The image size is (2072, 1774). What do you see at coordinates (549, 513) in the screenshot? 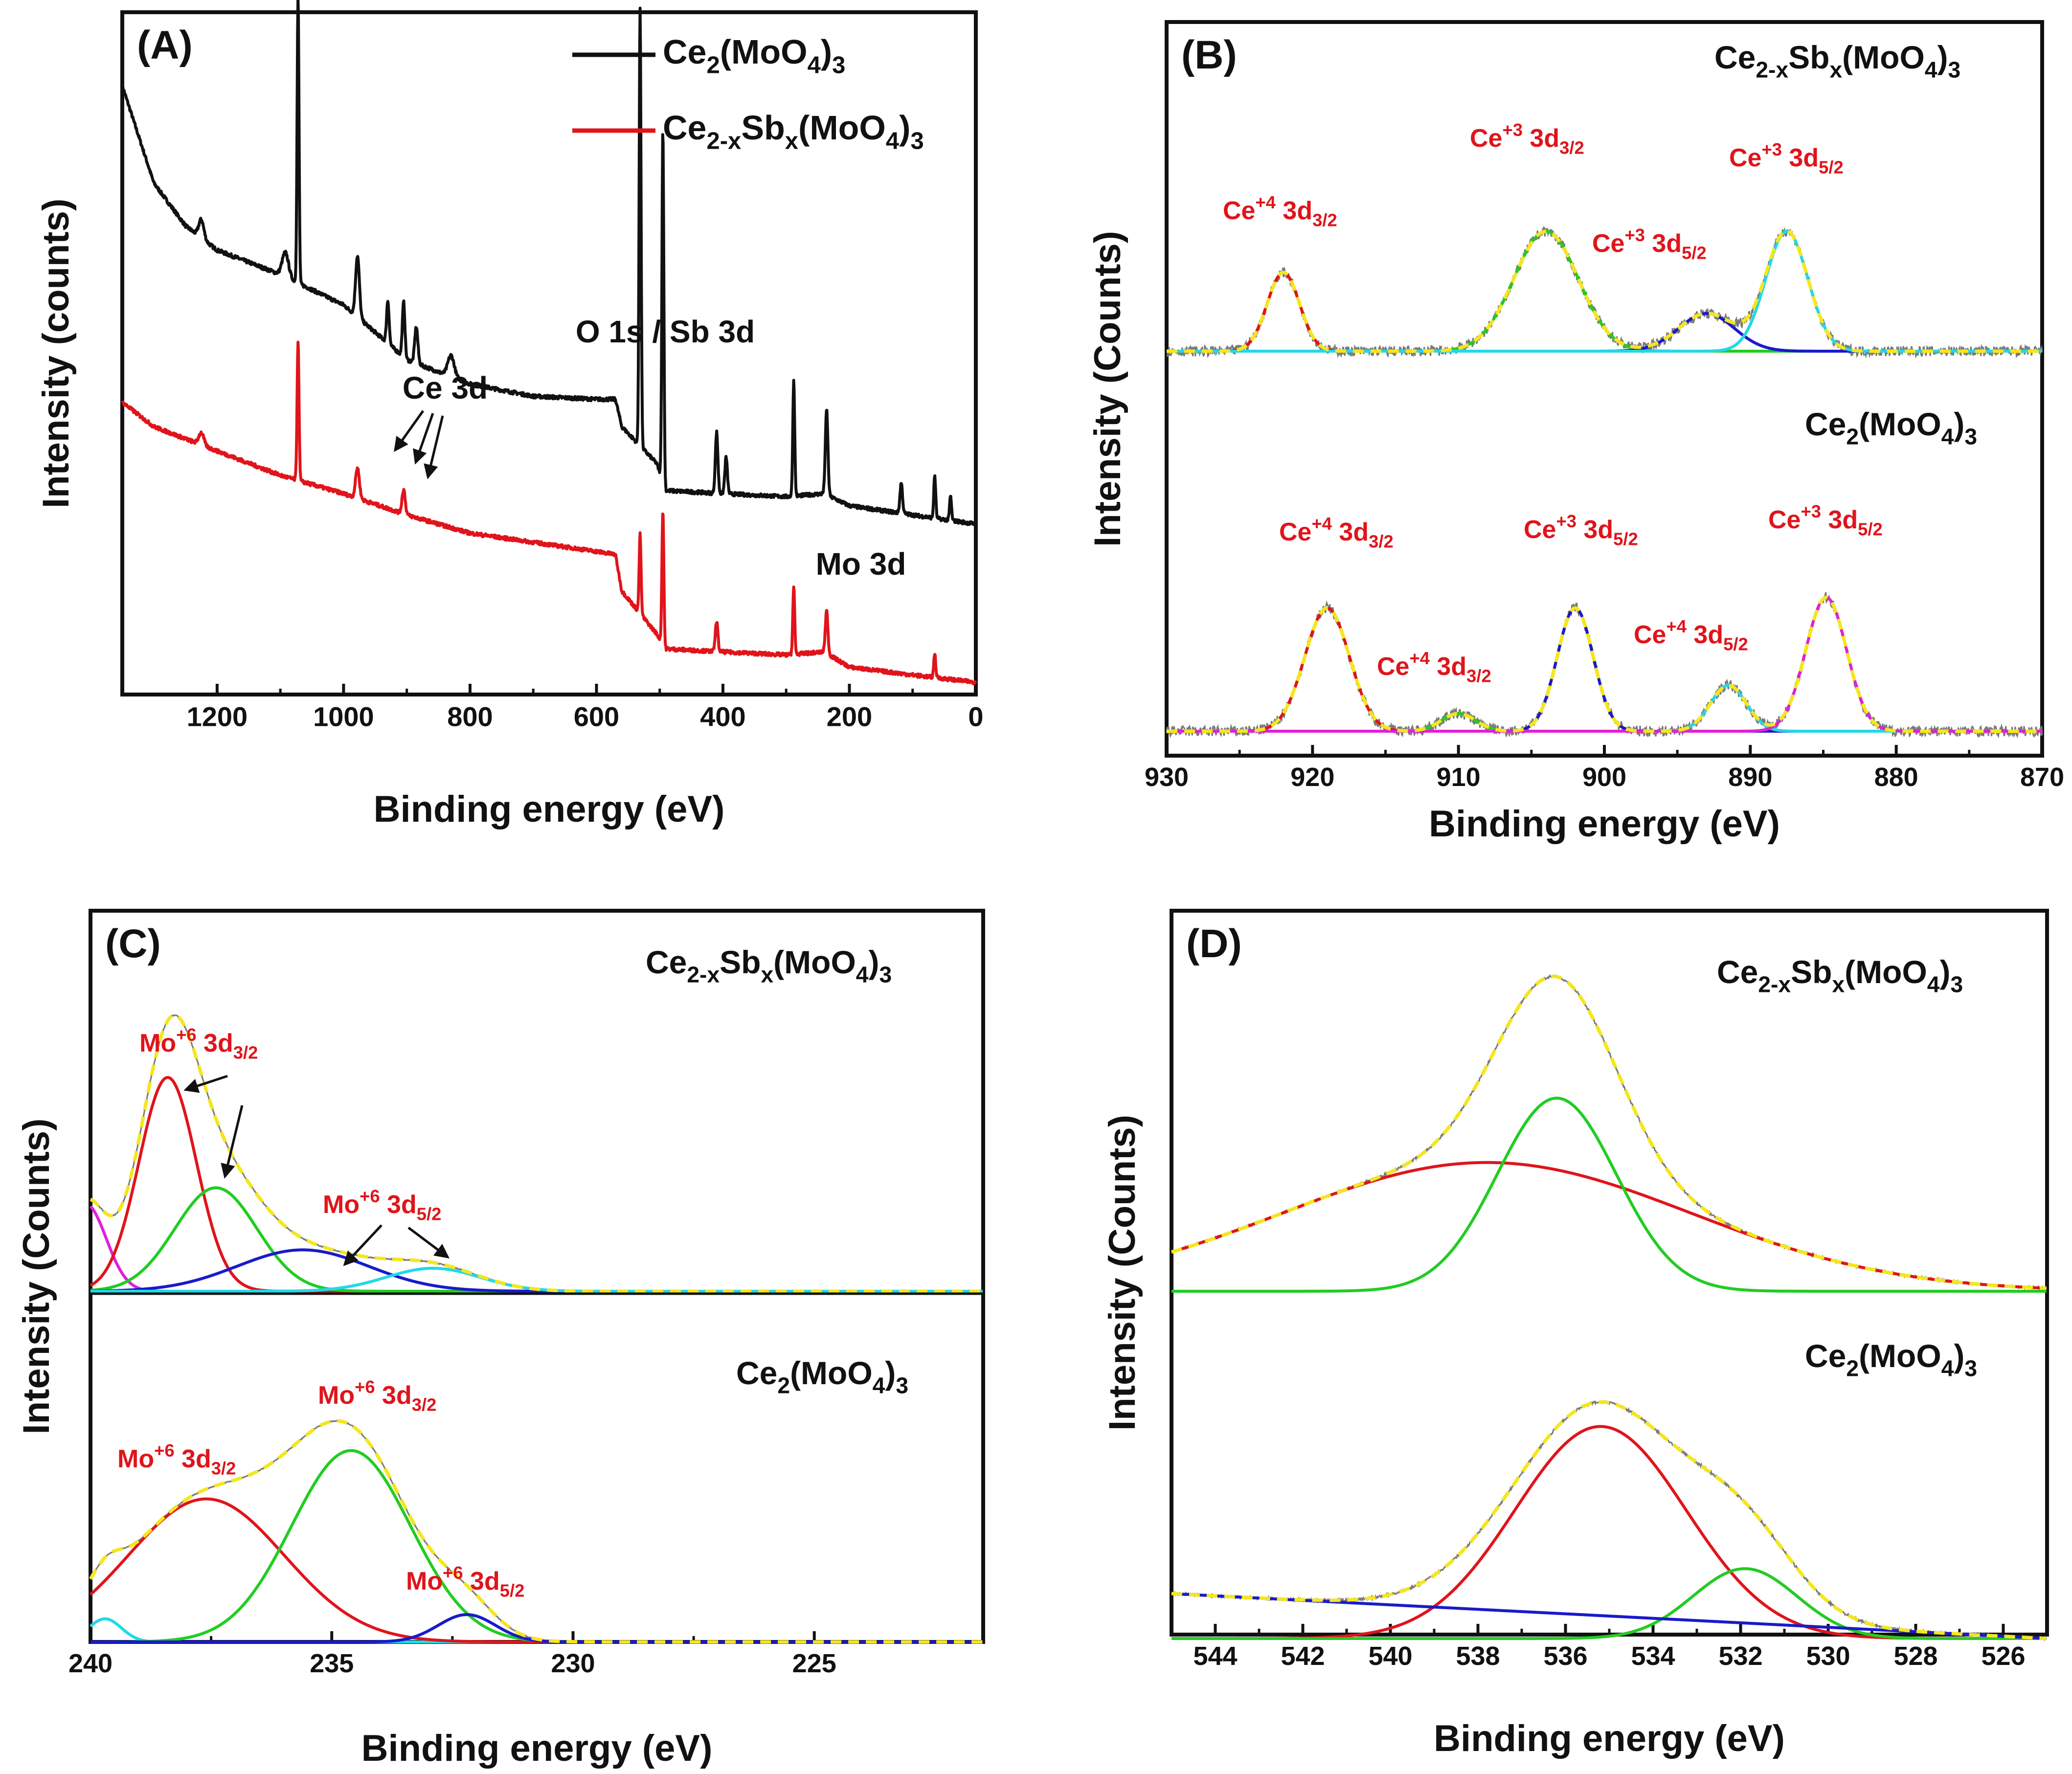
I see `series-line-red` at bounding box center [549, 513].